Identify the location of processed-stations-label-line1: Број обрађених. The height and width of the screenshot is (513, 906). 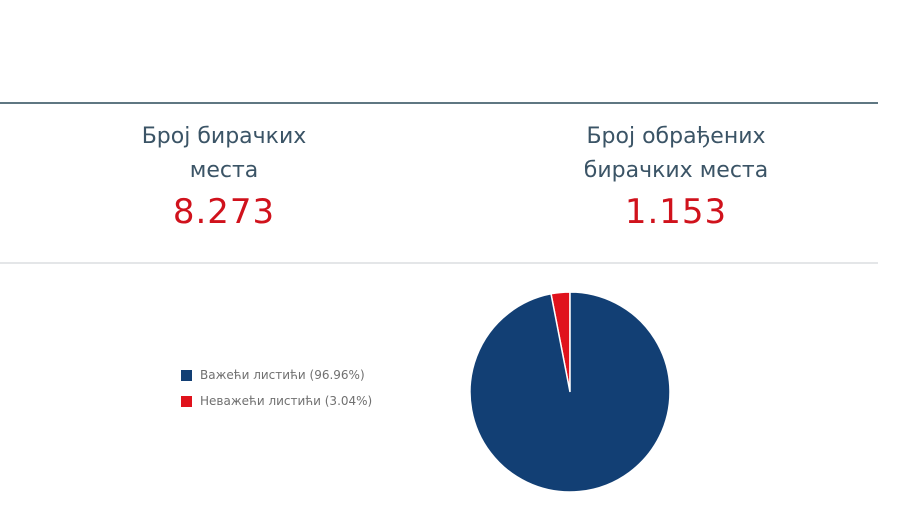
(676, 136).